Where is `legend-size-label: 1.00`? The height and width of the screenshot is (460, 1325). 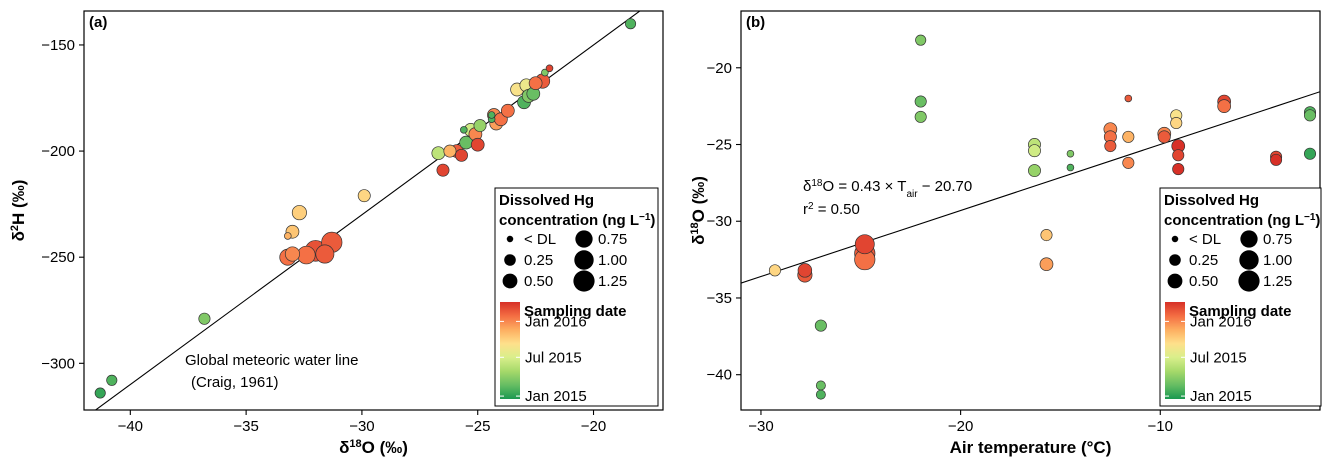
legend-size-label: 1.00 is located at coordinates (612, 260).